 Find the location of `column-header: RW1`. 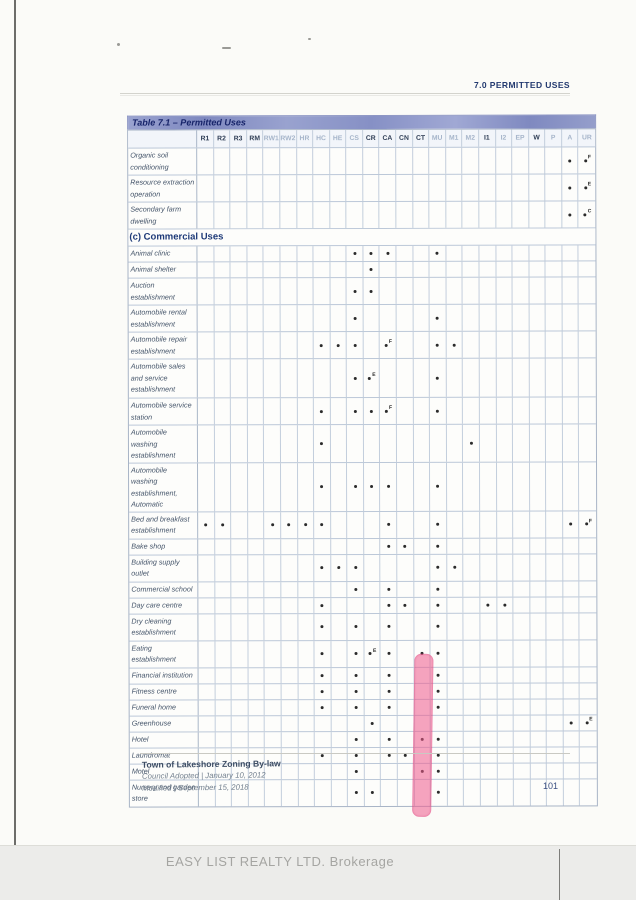

column-header: RW1 is located at coordinates (272, 139).